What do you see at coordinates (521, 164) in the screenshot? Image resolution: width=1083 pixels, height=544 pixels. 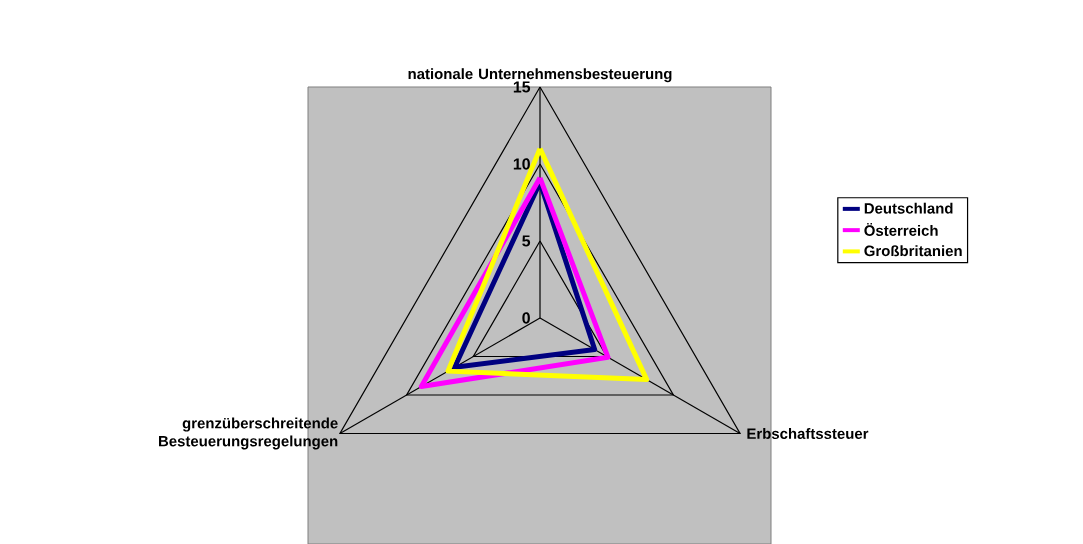 I see `y-tick-label: 10` at bounding box center [521, 164].